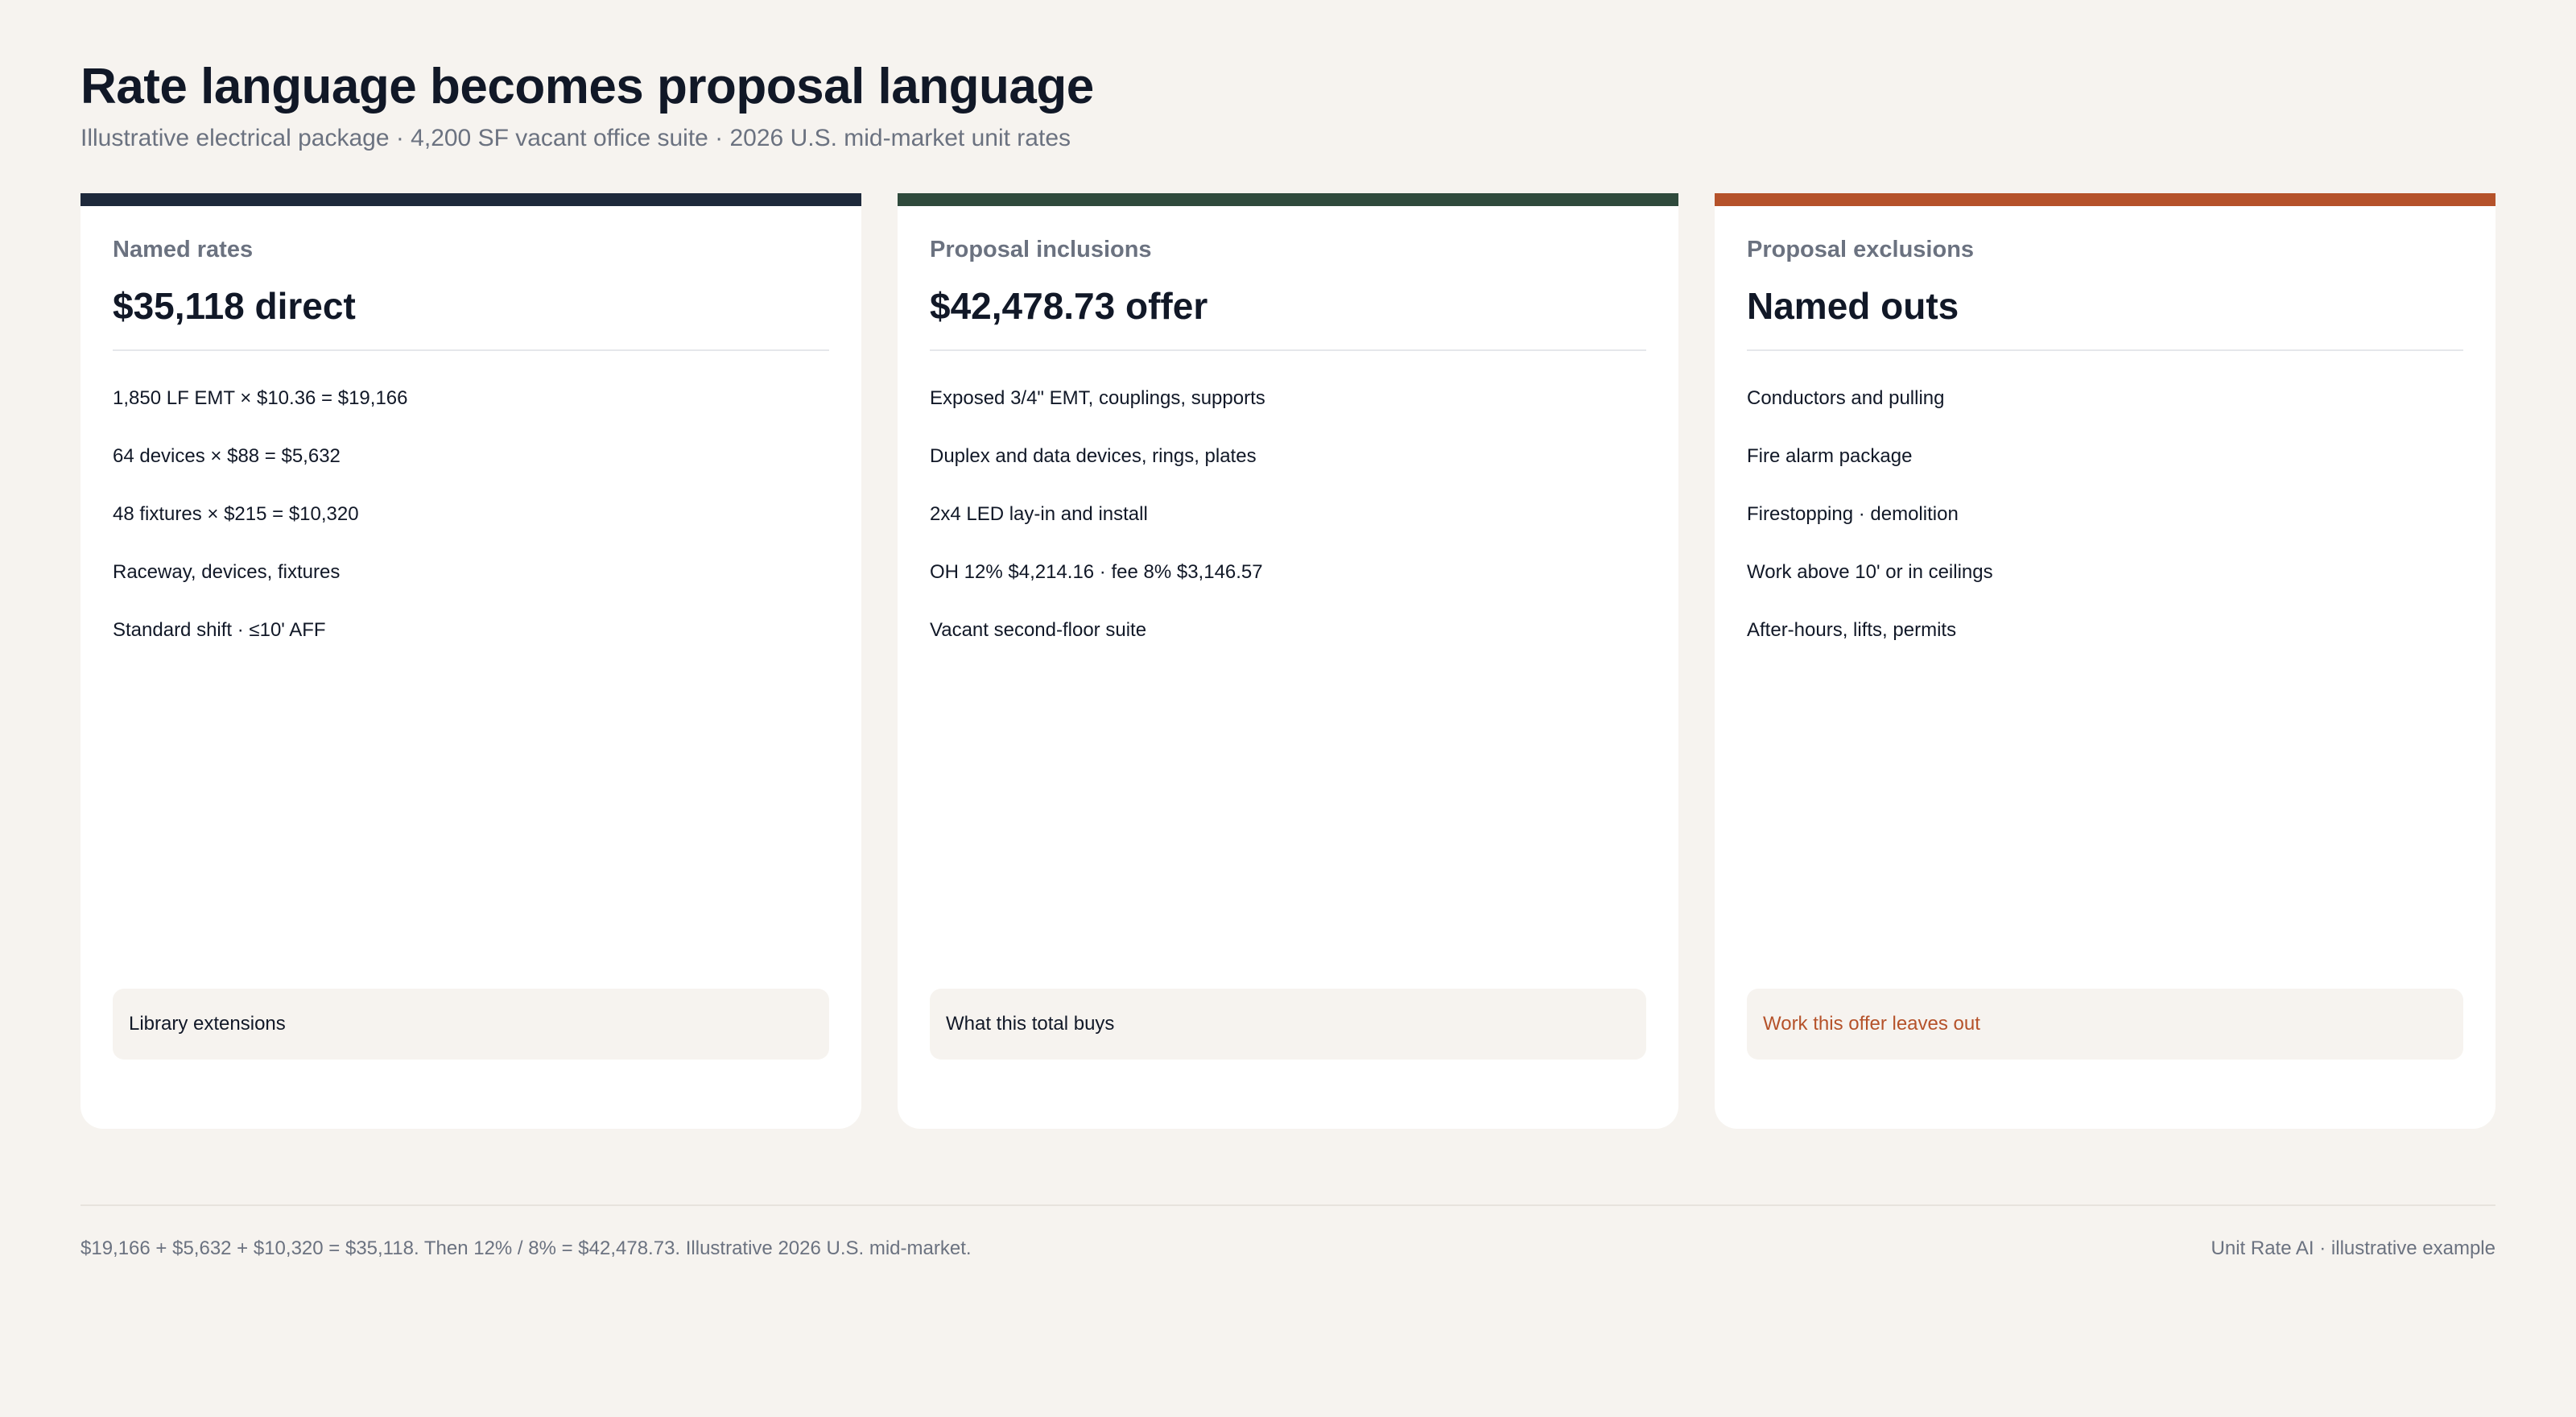 This screenshot has width=2576, height=1417. Describe the element at coordinates (227, 456) in the screenshot. I see `list-item: 64 devices × $88 = $5,632` at that location.